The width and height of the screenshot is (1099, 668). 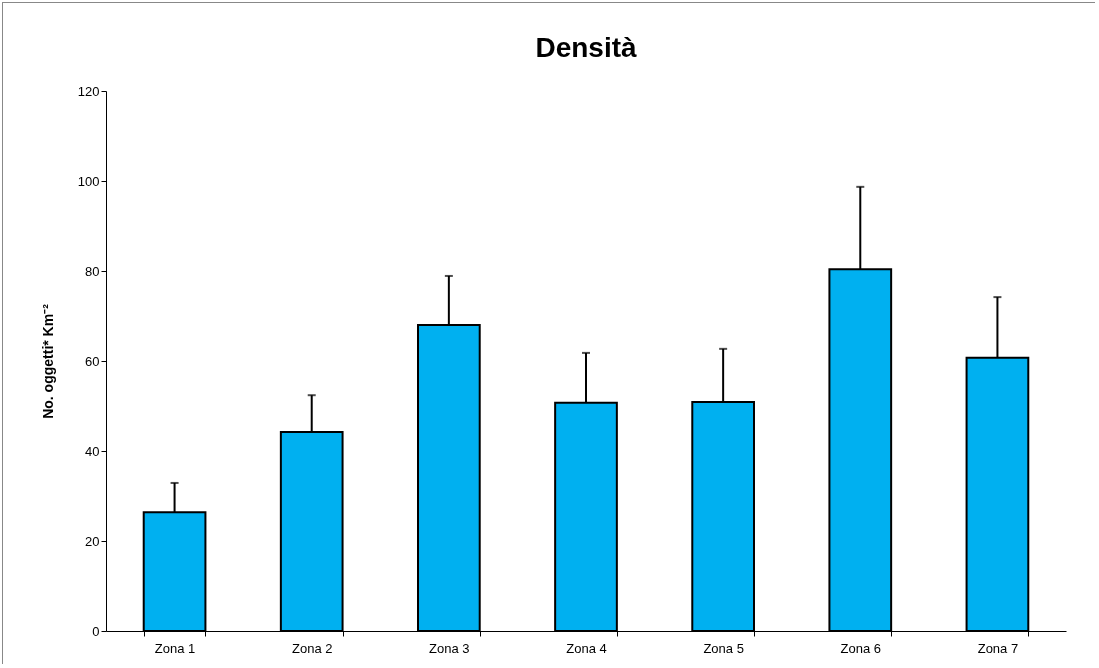 I want to click on y-tick-label: 20, so click(x=92, y=541).